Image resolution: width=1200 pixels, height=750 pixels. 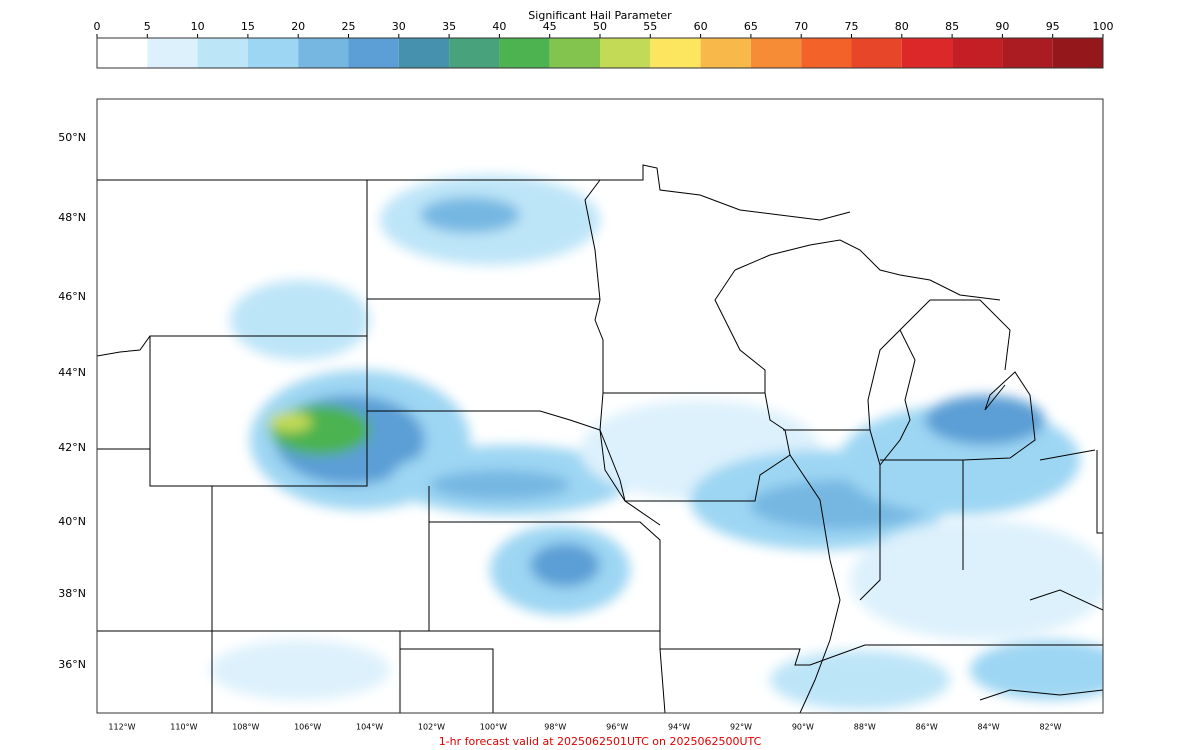 What do you see at coordinates (399, 26) in the screenshot?
I see `colorbar-tick-label: 30` at bounding box center [399, 26].